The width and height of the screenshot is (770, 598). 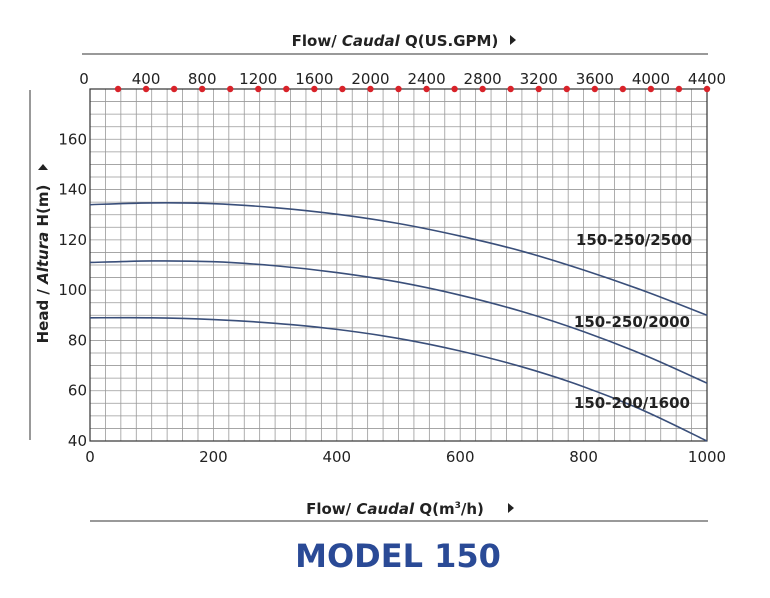 I want to click on x-axis: 0 200 400 600 800 1000, so click(x=405, y=457).